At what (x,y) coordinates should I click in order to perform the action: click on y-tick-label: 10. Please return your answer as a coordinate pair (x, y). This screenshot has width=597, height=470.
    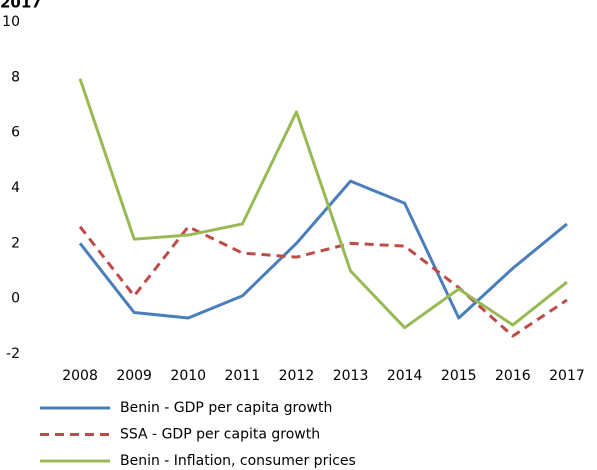
    Looking at the image, I should click on (11, 22).